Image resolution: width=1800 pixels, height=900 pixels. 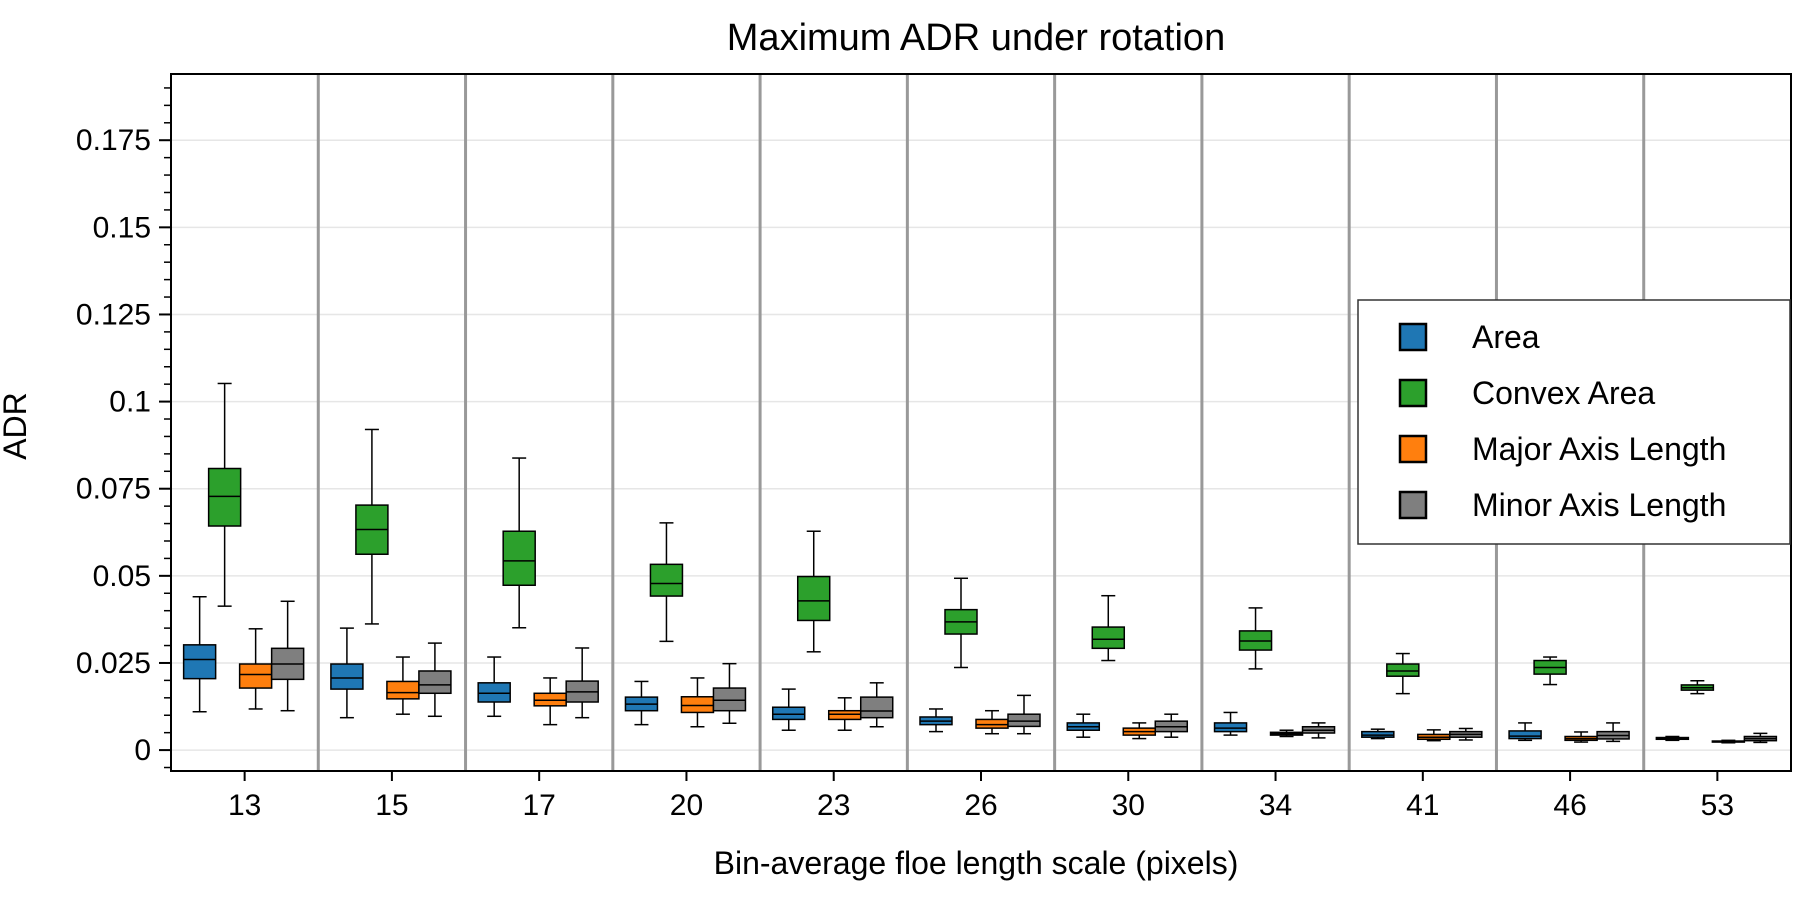 What do you see at coordinates (130, 402) in the screenshot?
I see `y-tick-label: 0.1` at bounding box center [130, 402].